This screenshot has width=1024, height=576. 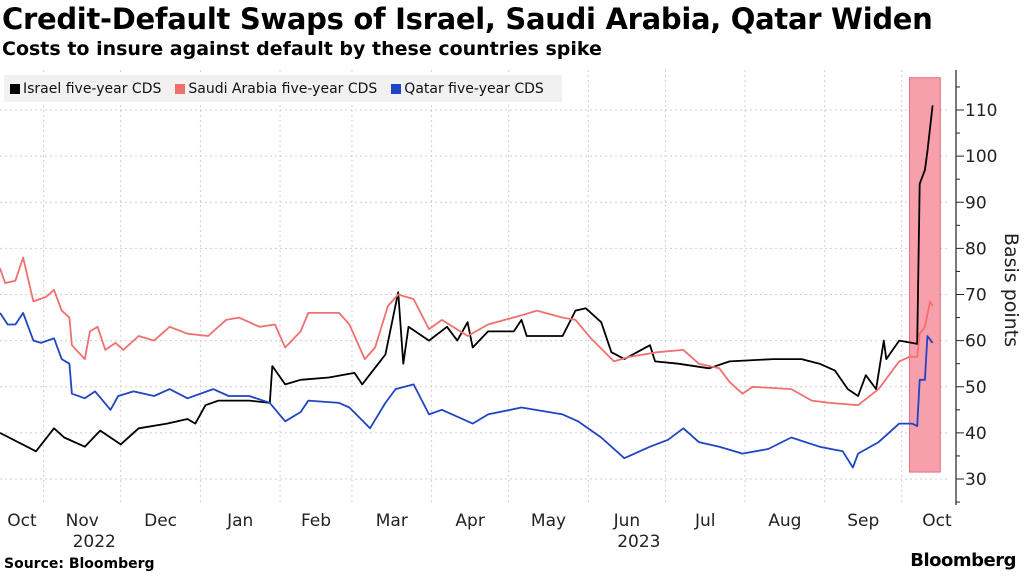 What do you see at coordinates (548, 521) in the screenshot?
I see `x-tick-label: May` at bounding box center [548, 521].